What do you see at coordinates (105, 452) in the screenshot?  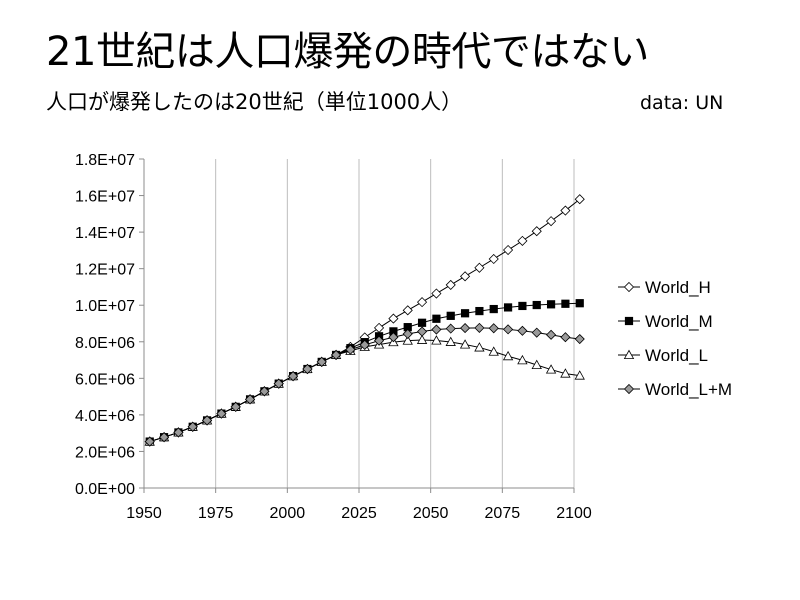 I see `y-tick-label: 2.0E+06` at bounding box center [105, 452].